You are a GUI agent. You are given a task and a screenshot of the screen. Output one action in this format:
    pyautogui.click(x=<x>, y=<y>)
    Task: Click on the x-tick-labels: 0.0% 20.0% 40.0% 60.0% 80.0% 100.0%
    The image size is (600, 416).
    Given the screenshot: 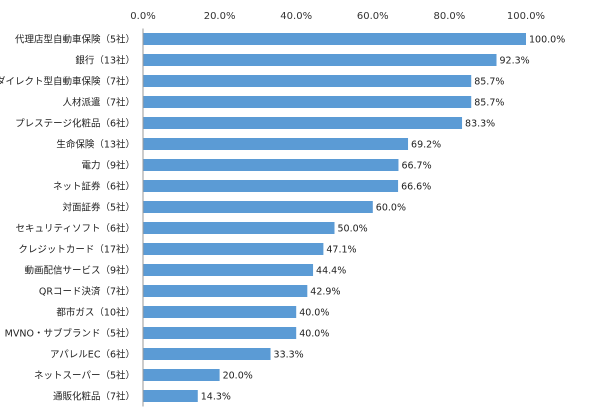 What is the action you would take?
    pyautogui.click(x=337, y=16)
    